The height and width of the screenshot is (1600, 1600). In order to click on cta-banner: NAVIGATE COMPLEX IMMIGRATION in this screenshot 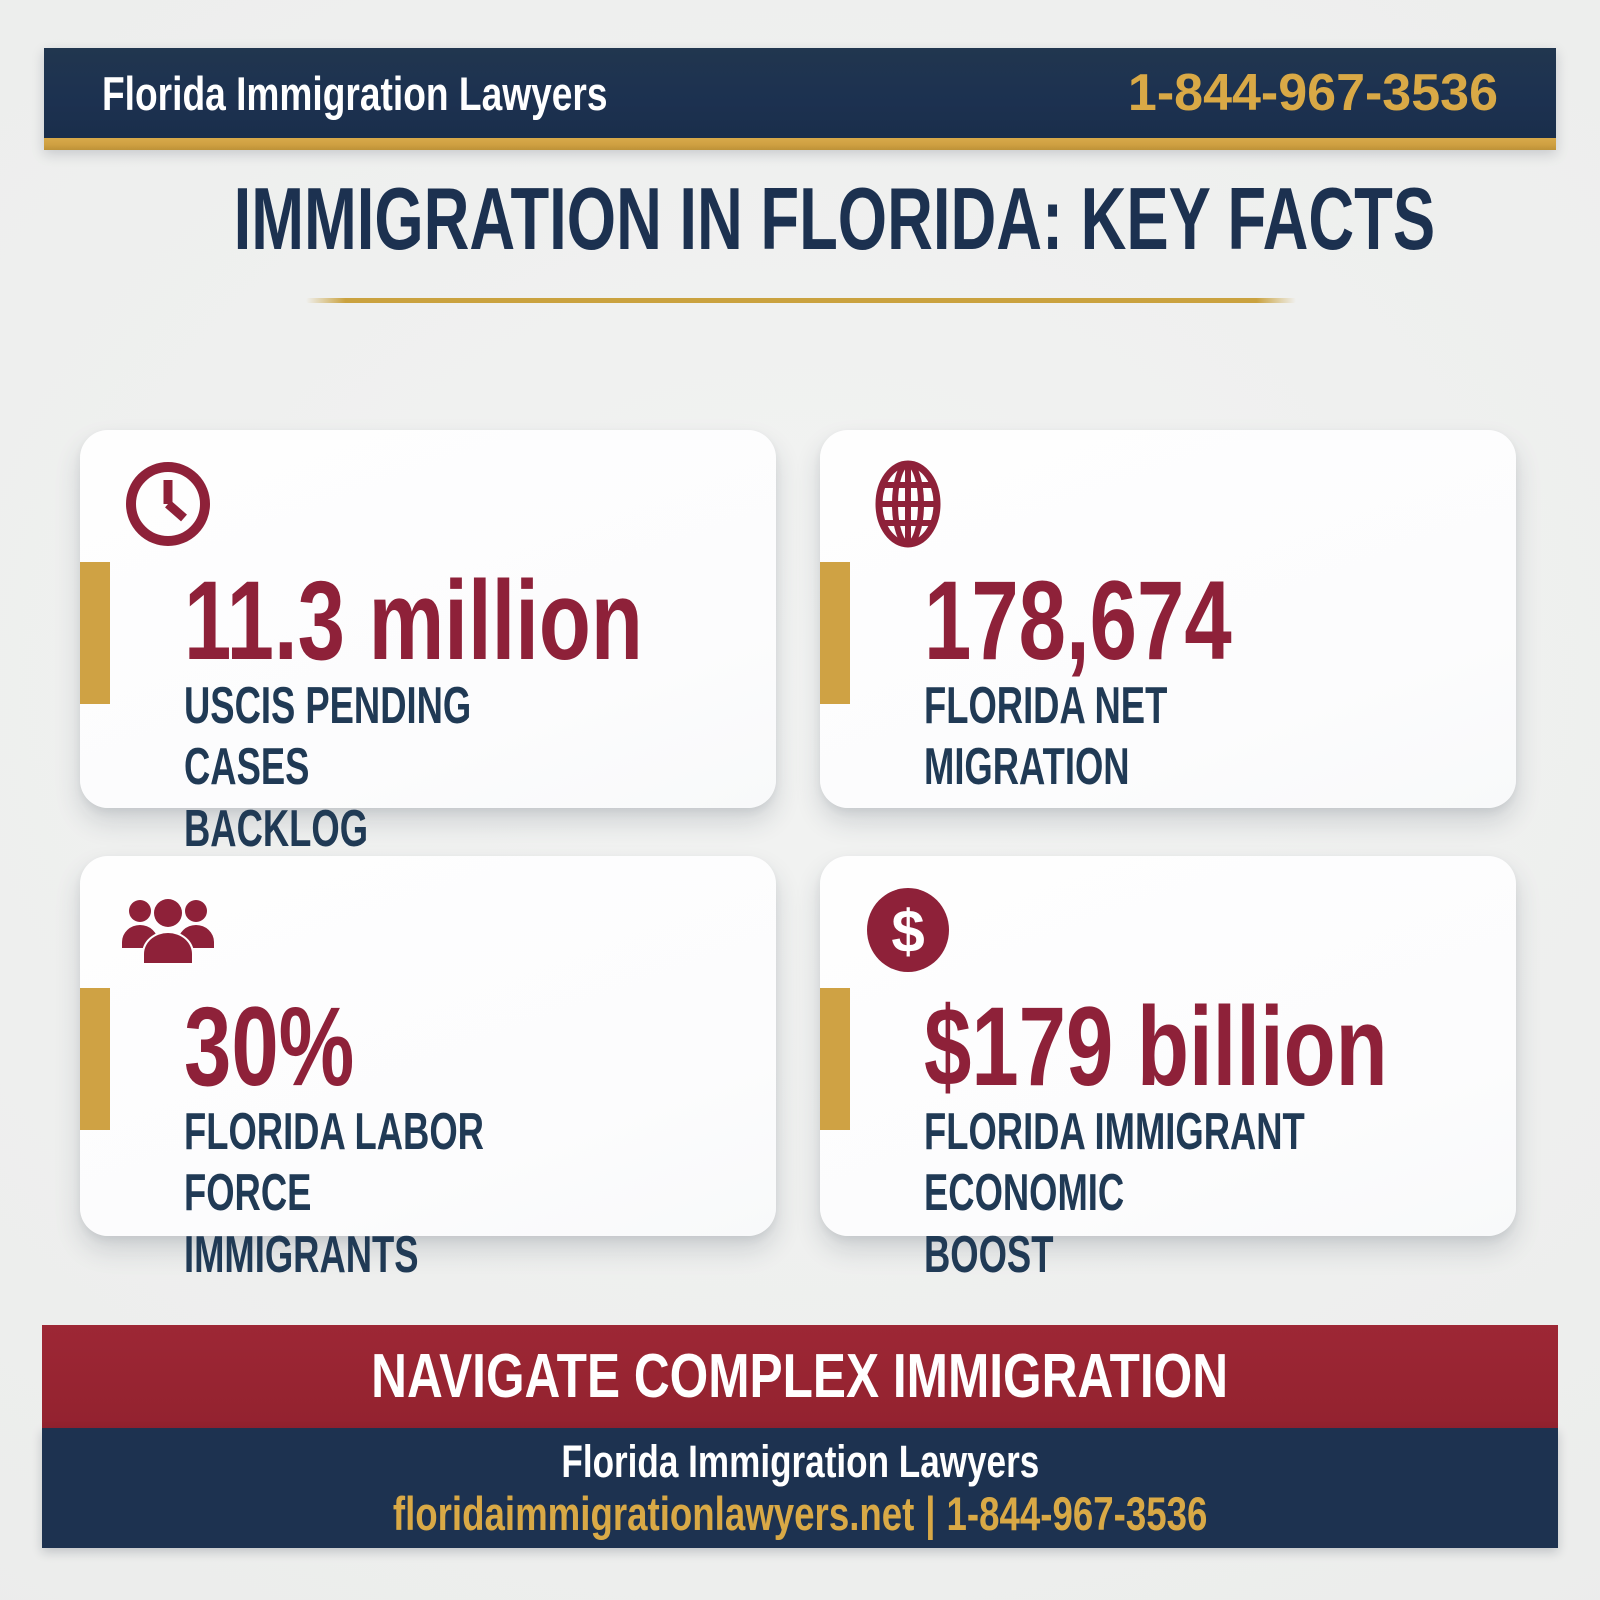, I will do `click(800, 1376)`.